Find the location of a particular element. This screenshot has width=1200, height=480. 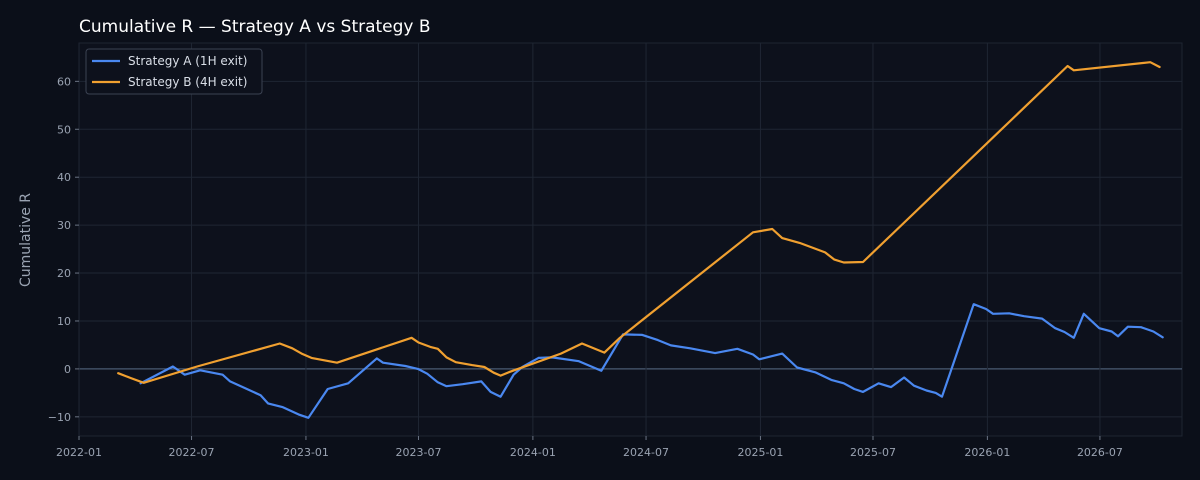

legend: Strategy A (1H exit) Strategy B (4H exit) is located at coordinates (174, 71).